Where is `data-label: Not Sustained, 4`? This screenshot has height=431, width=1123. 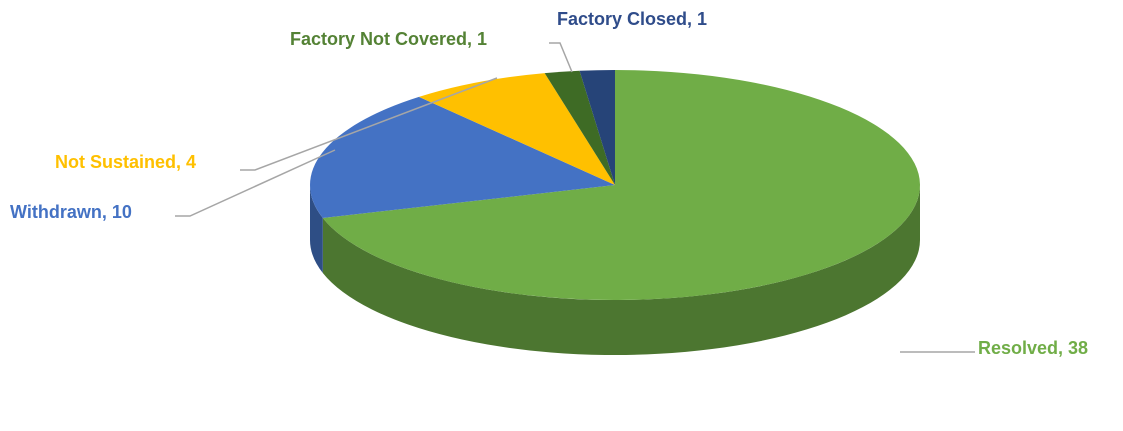 data-label: Not Sustained, 4 is located at coordinates (125, 162).